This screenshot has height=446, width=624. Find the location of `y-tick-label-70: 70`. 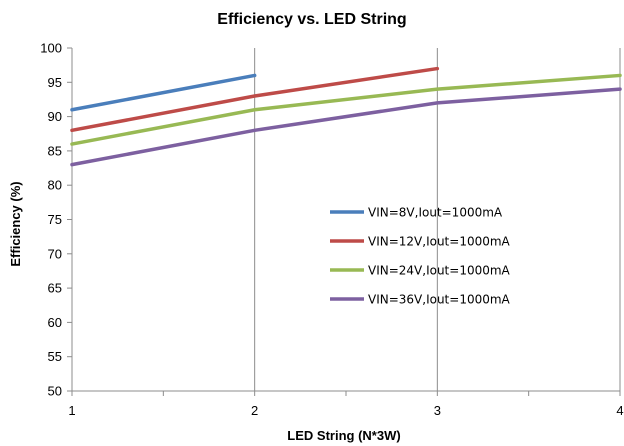

y-tick-label-70: 70 is located at coordinates (55, 253).